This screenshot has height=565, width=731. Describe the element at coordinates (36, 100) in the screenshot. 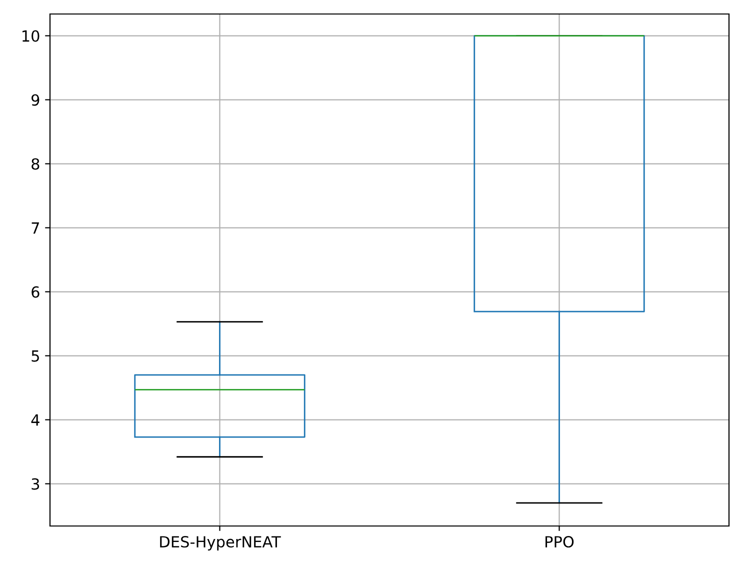

I see `y-tick-label: 9` at that location.